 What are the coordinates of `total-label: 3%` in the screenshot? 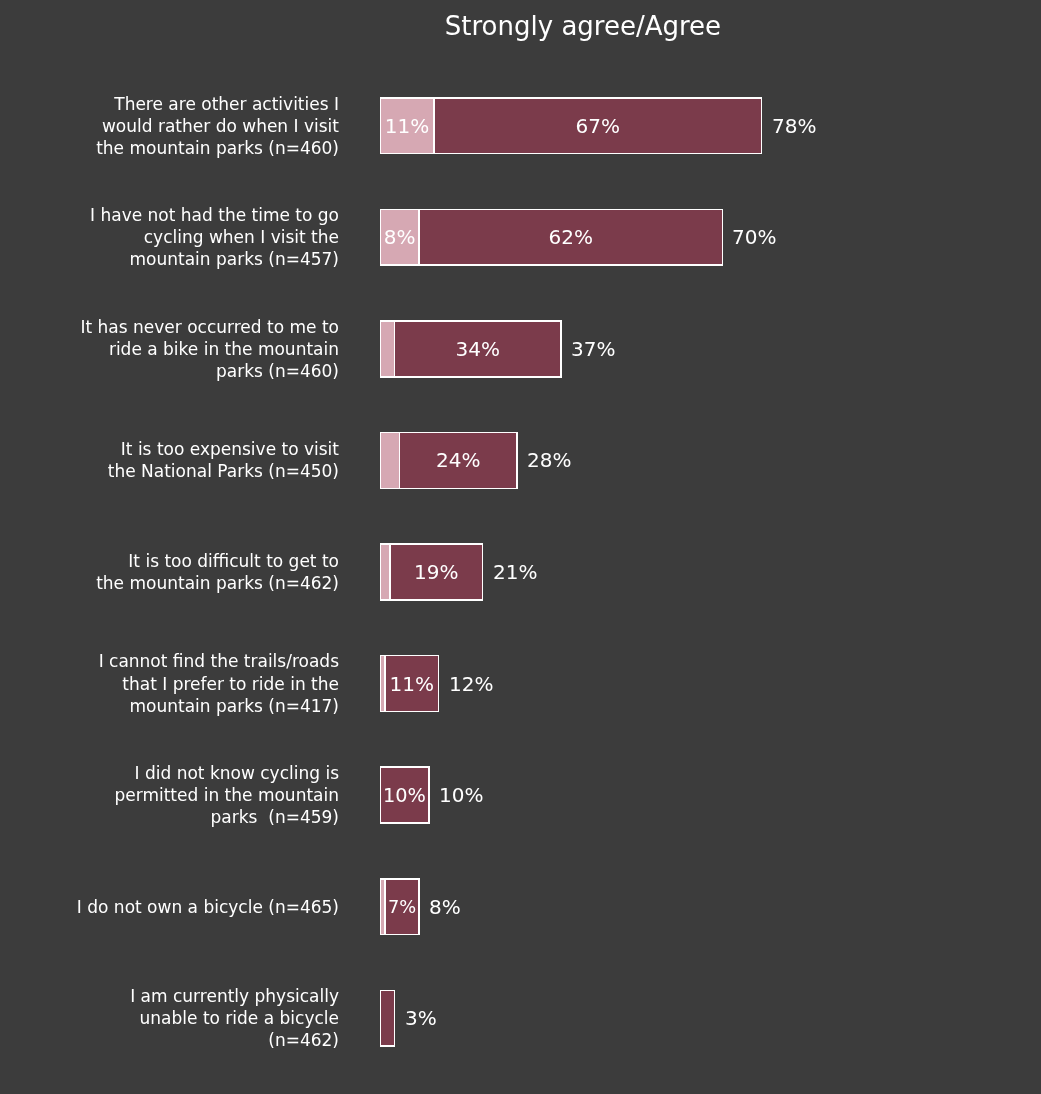 It's located at (421, 1018).